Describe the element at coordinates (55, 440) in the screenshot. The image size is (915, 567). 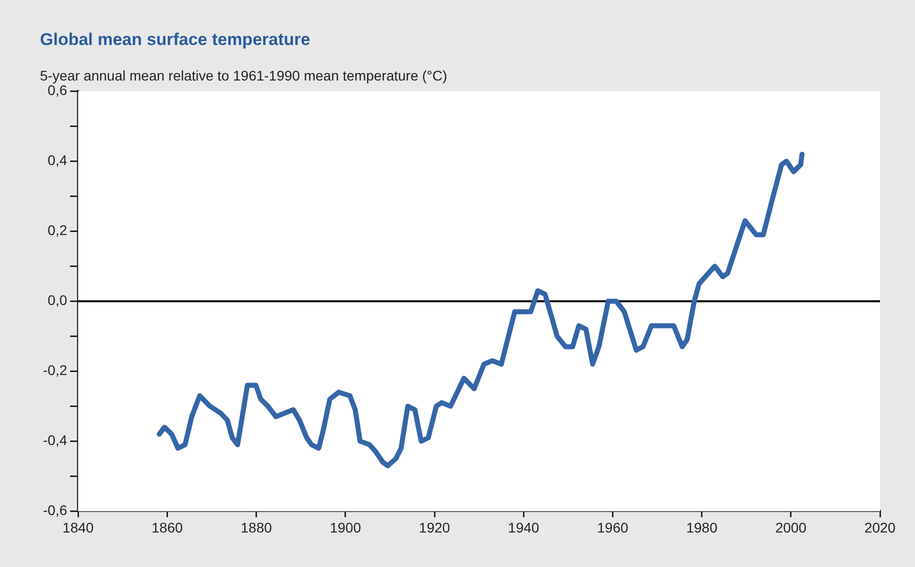
I see `y-tick-label: -0,4` at that location.